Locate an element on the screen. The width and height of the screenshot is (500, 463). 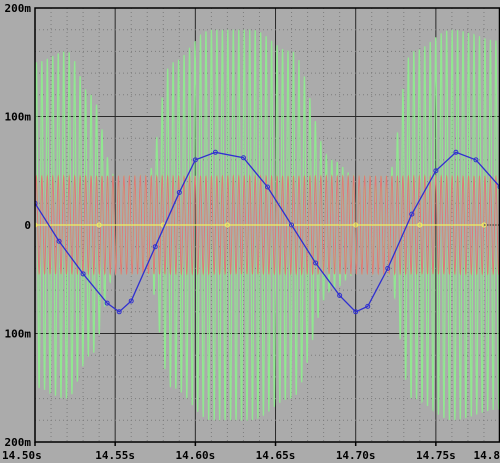
x-tick-label: 14.65s is located at coordinates (276, 455).